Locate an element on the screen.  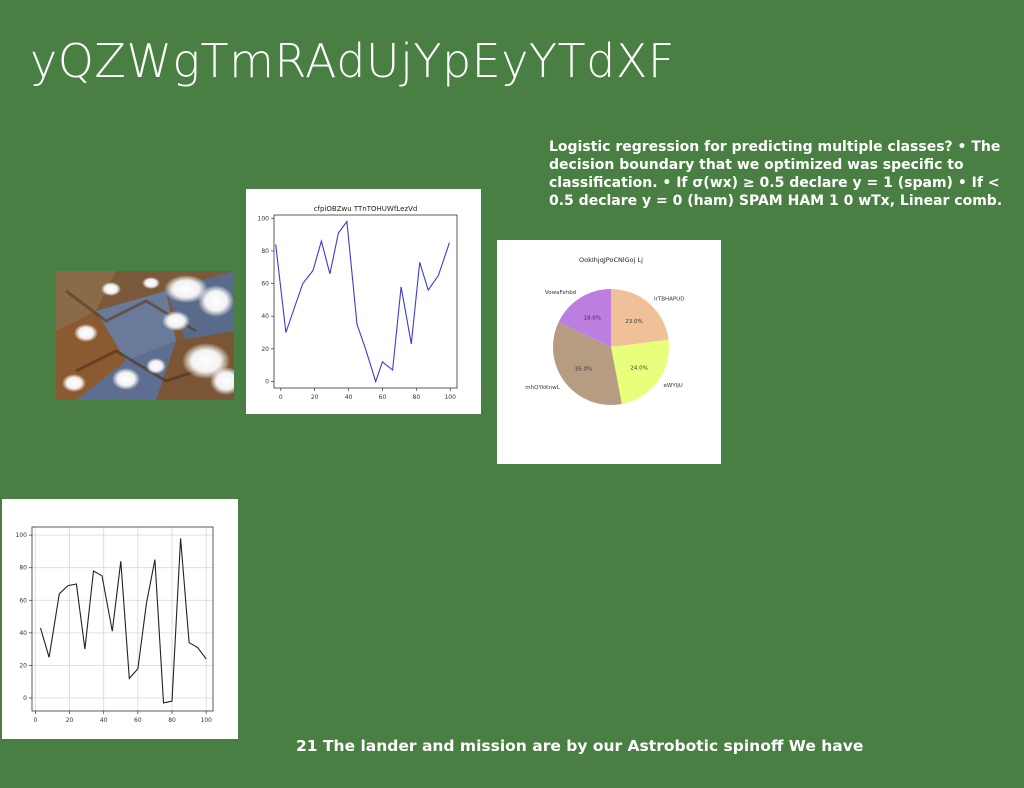
aerial-cloud-photo is located at coordinates (145, 335).